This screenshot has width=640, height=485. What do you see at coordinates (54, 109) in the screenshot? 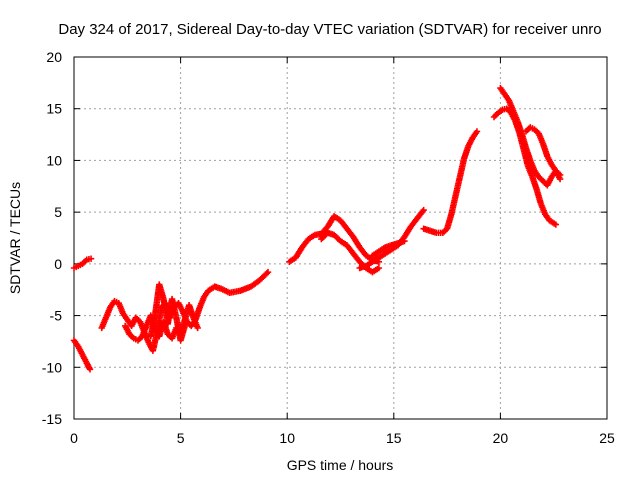
I see `y-tick-label: 15` at bounding box center [54, 109].